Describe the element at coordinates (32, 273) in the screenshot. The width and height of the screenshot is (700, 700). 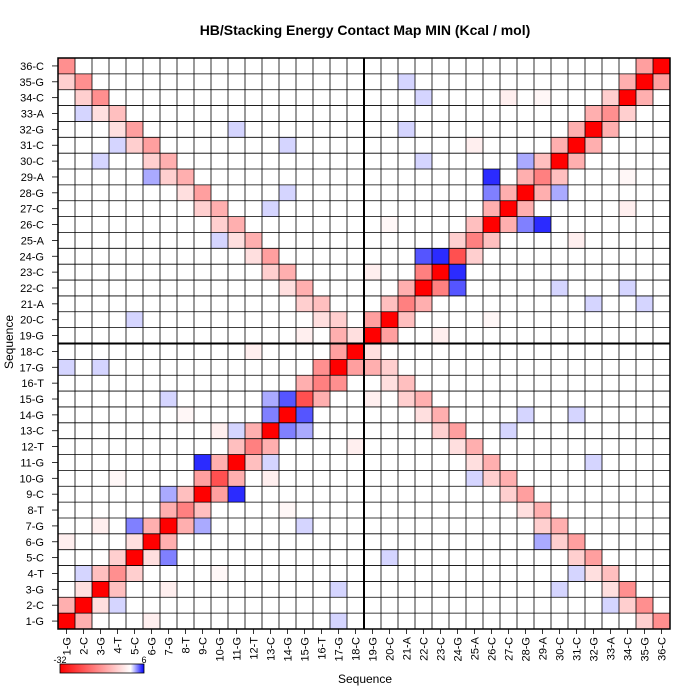
I see `y-tick-label: 23-C` at that location.